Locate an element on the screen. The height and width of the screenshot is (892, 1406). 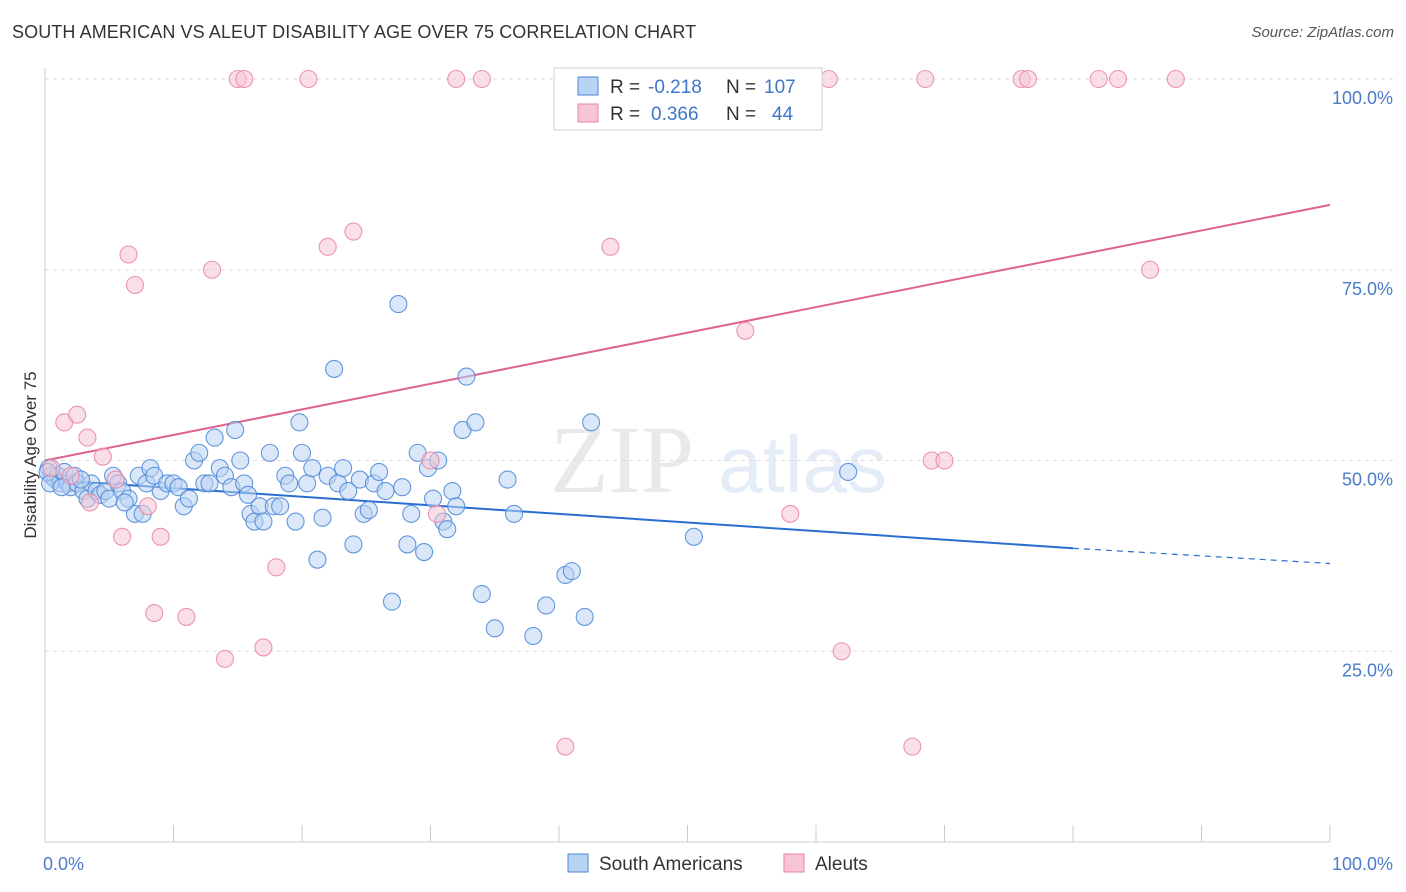
source-label: Source: ZipAtlas.com is located at coordinates (1322, 32).